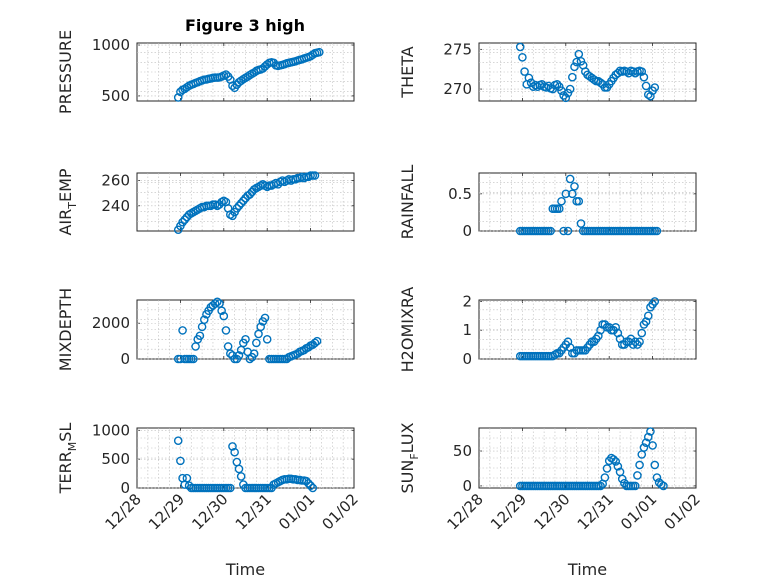 Image resolution: width=778 pixels, height=583 pixels. Describe the element at coordinates (65, 329) in the screenshot. I see `y-axis-label: MIXDEPTH` at that location.